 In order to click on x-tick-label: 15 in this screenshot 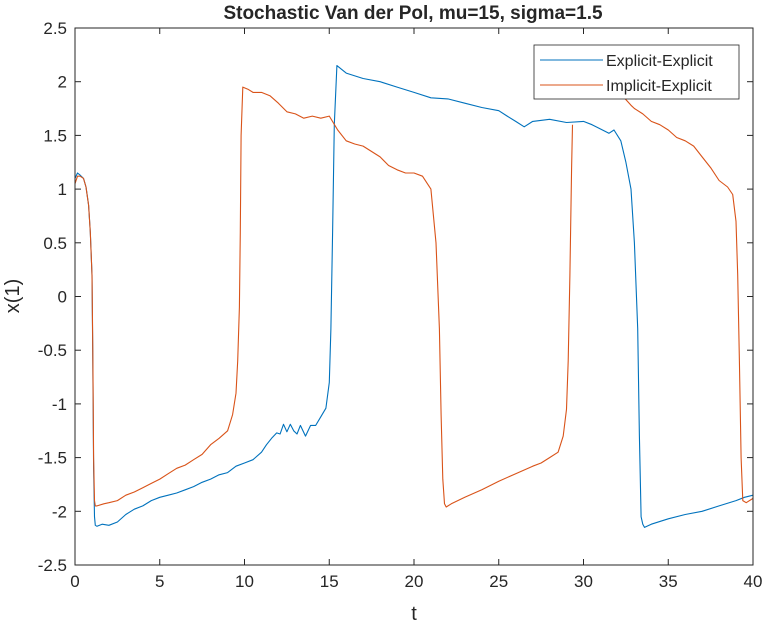, I will do `click(329, 581)`.